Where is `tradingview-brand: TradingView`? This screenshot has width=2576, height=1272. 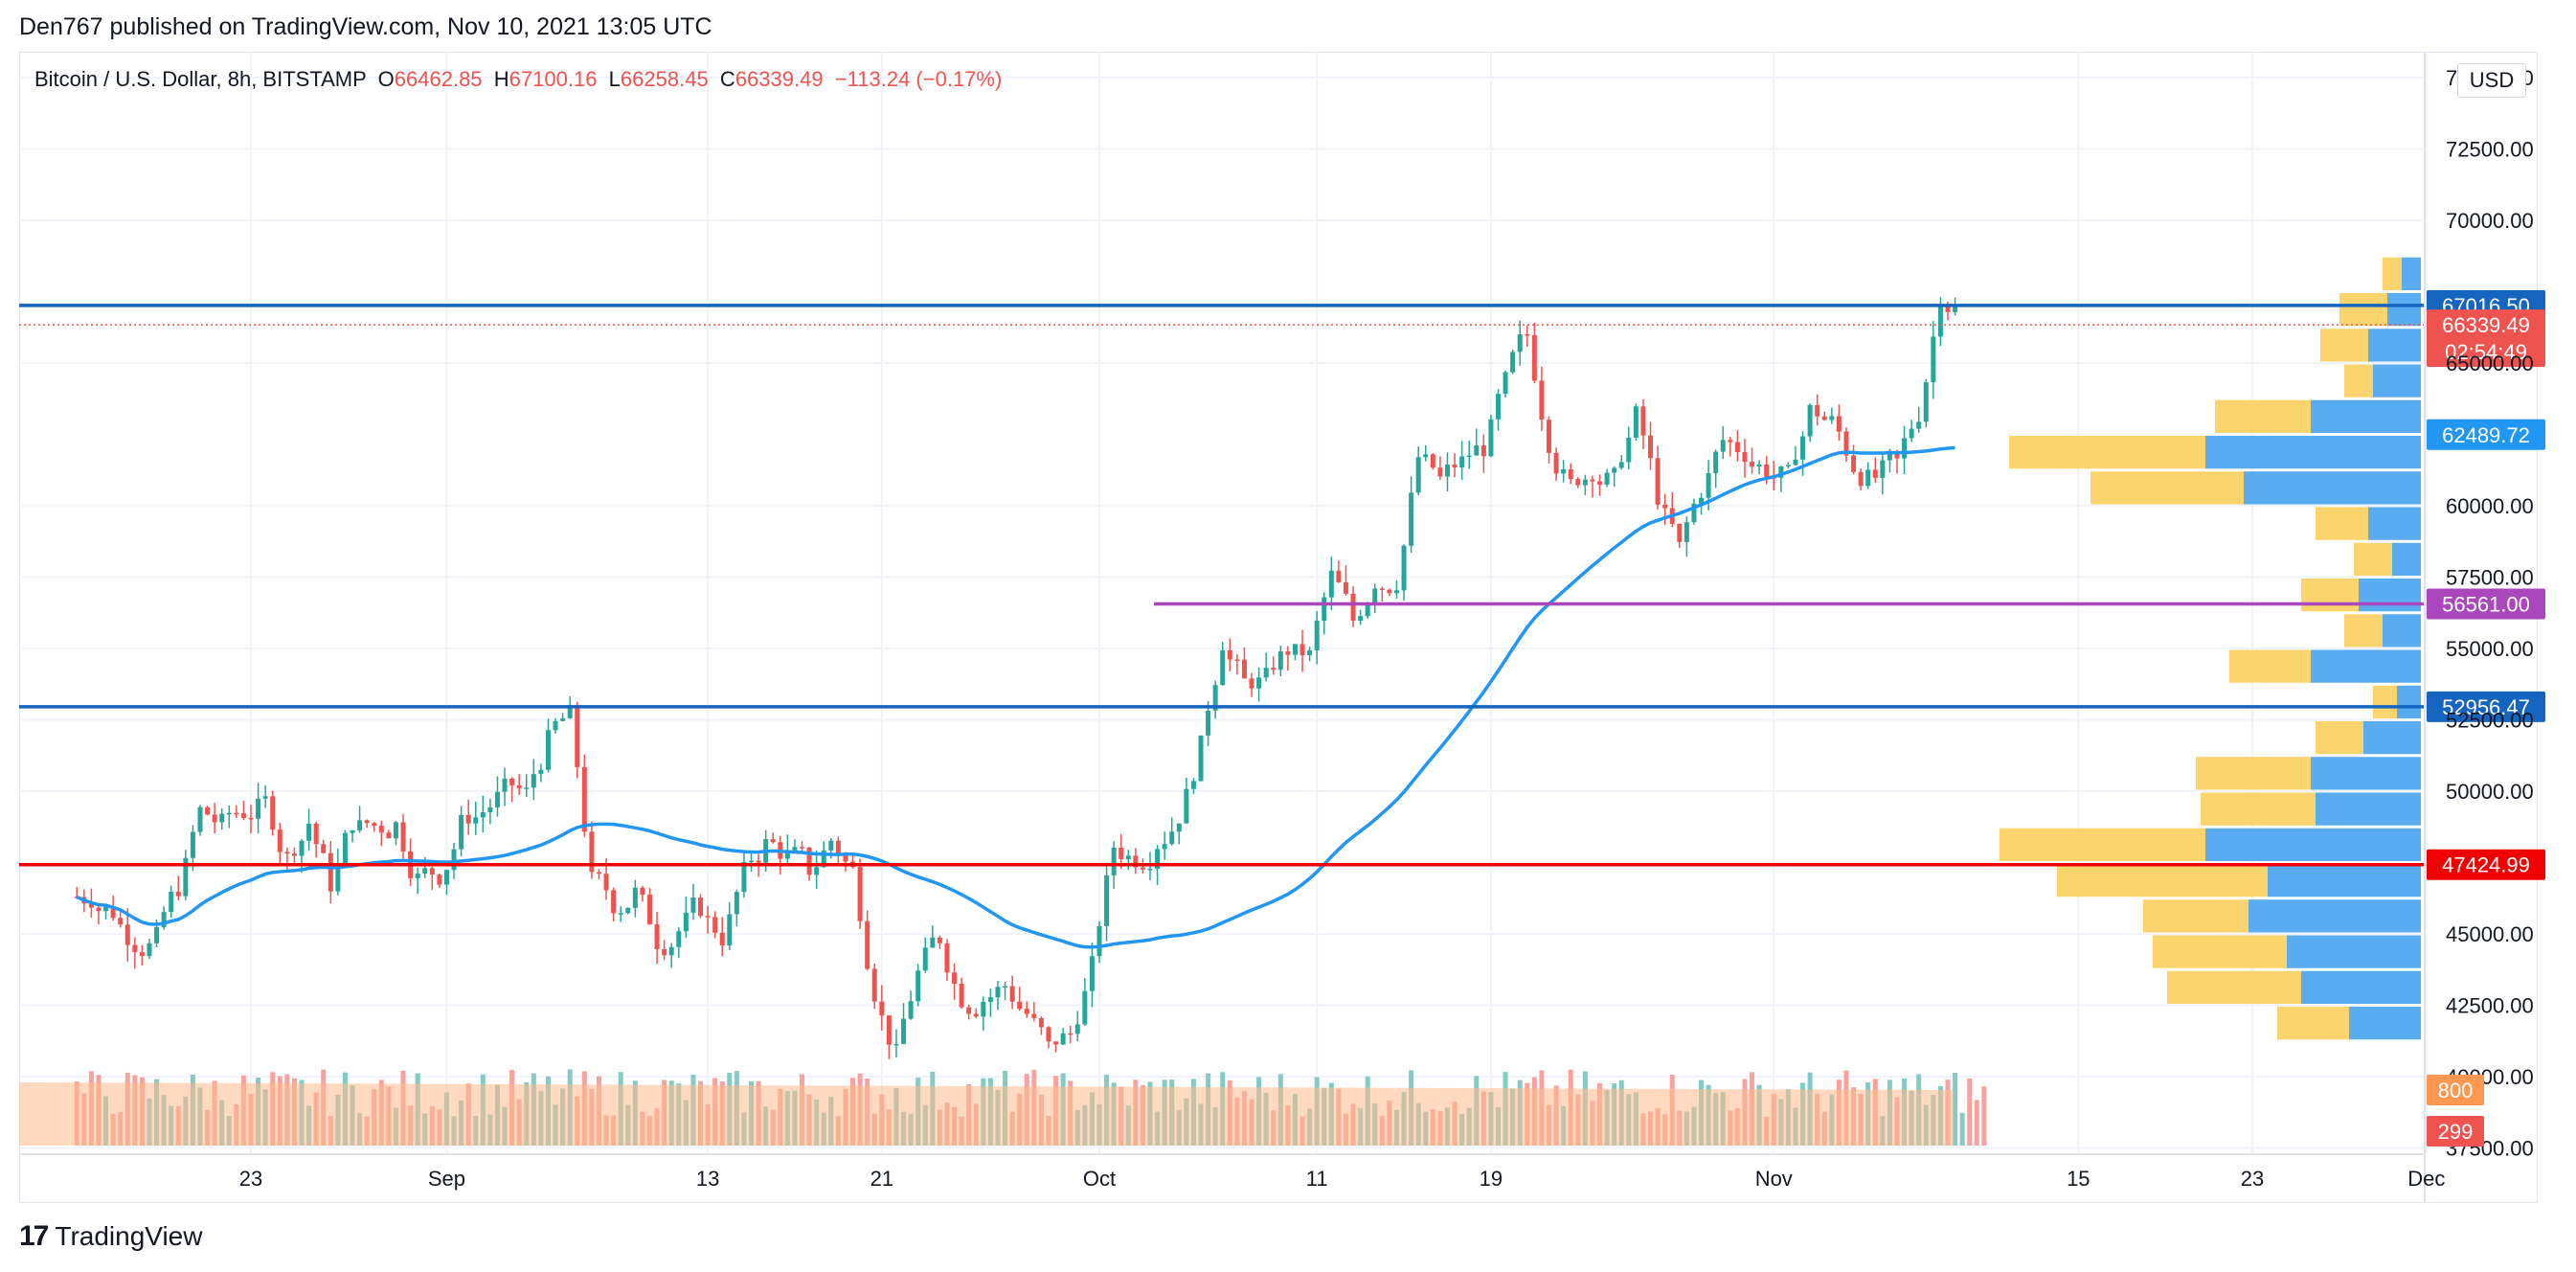
tradingview-brand: TradingView is located at coordinates (129, 1236).